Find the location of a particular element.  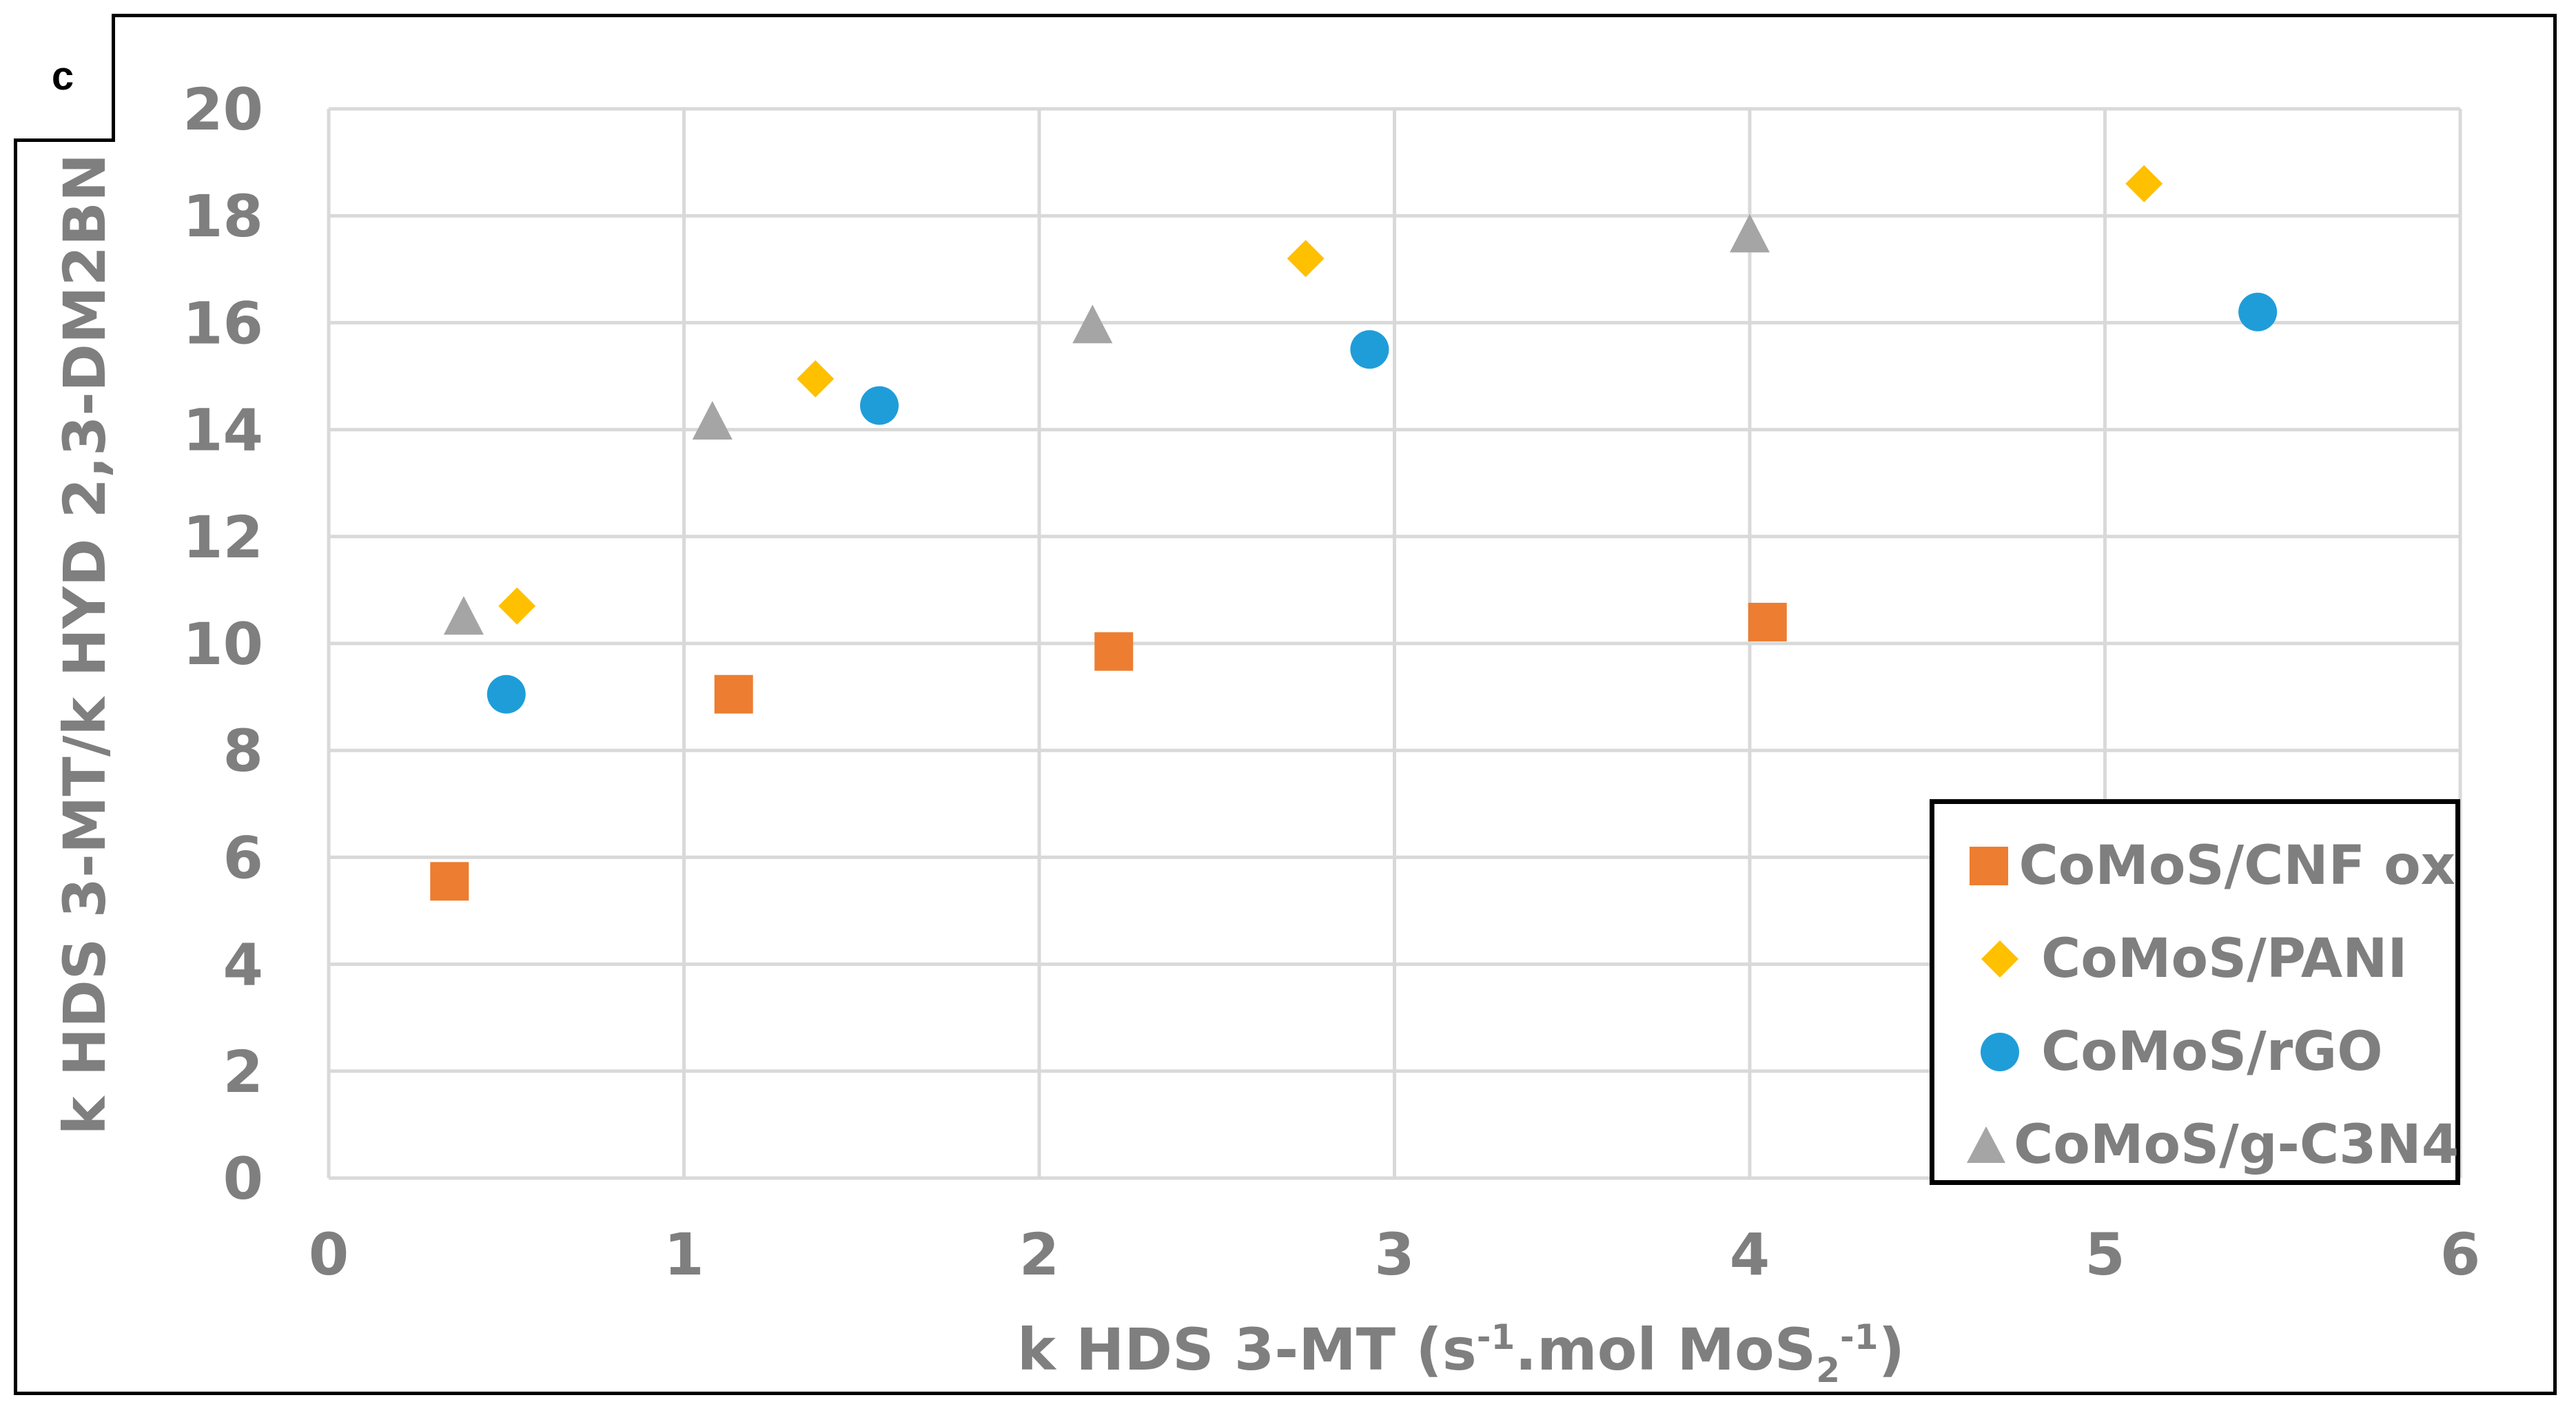

y-tick-label: 2 is located at coordinates (243, 1072).